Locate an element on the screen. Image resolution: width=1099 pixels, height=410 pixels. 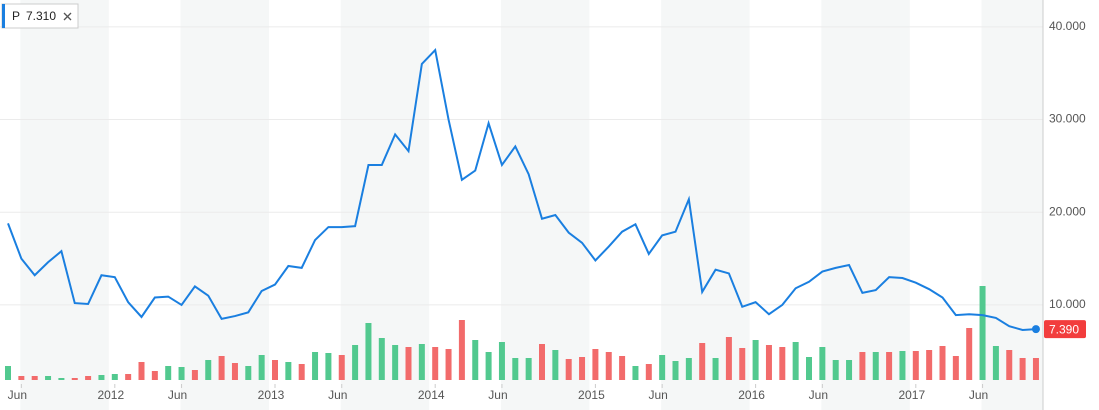
legend-box is located at coordinates (40, 16).